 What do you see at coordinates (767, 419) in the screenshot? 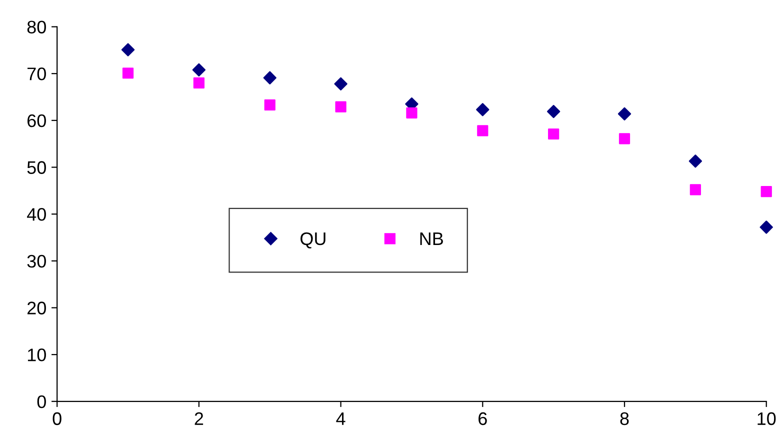
I see `x-tick-label: 10` at bounding box center [767, 419].